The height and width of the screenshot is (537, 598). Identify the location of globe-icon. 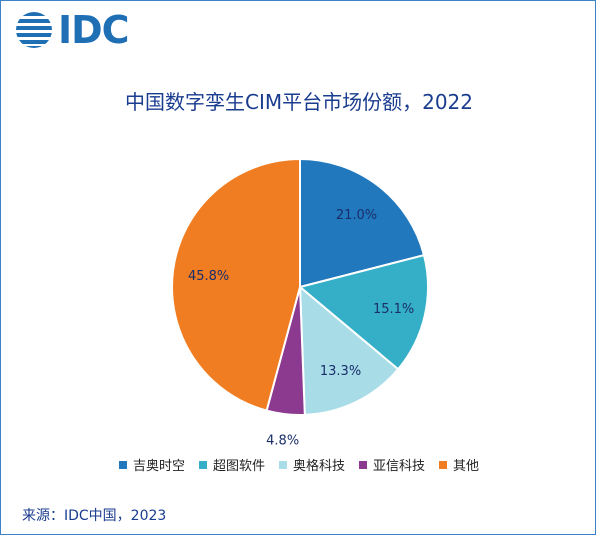
(34, 30).